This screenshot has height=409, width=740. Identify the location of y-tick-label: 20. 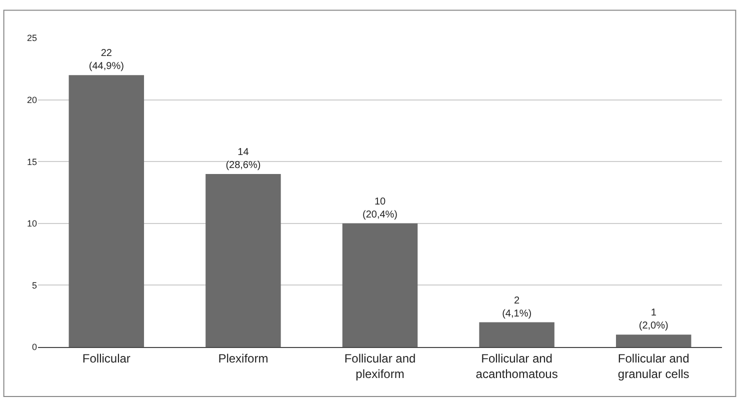
(31, 99).